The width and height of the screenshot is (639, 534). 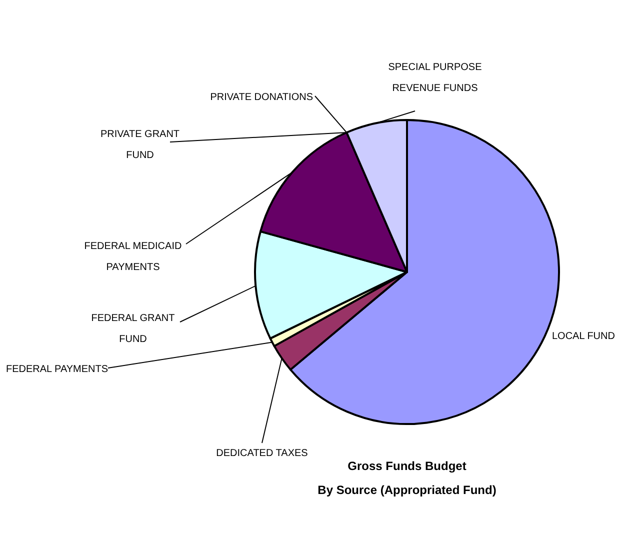 I want to click on text: Gross Funds Budget By Source (Appropriated Fund), so click(x=407, y=478).